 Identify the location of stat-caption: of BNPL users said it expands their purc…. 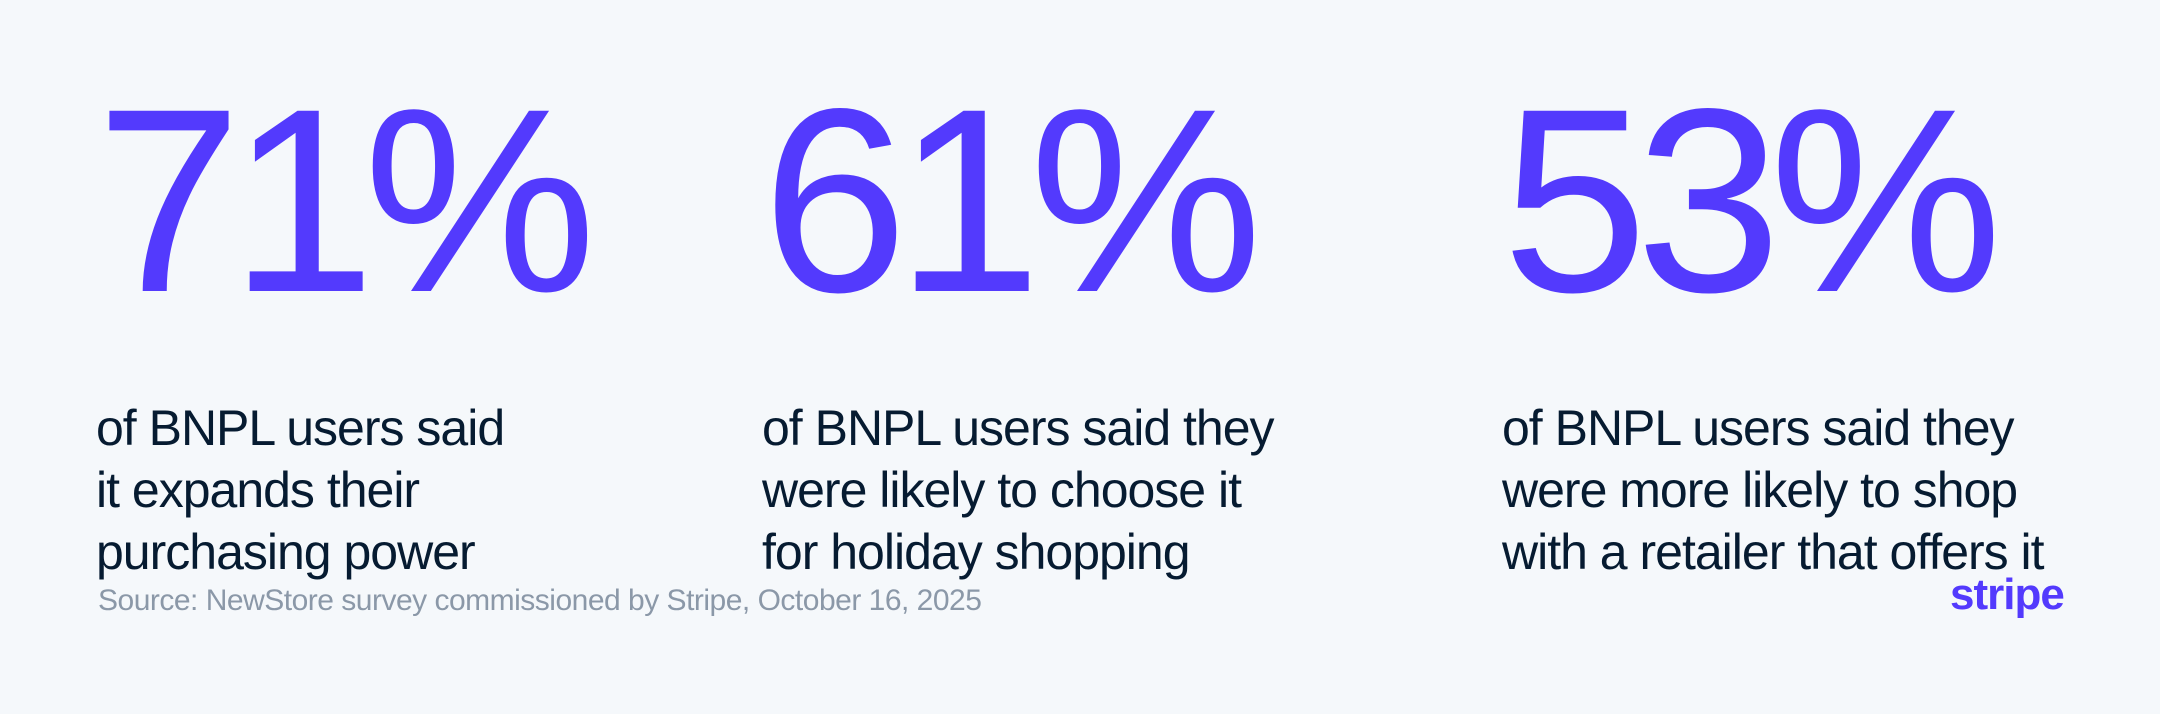
(396, 490).